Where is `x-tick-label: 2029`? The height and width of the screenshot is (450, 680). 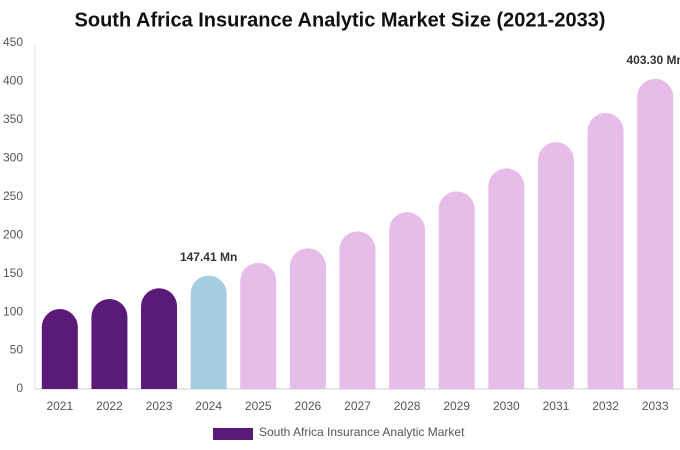
x-tick-label: 2029 is located at coordinates (456, 406).